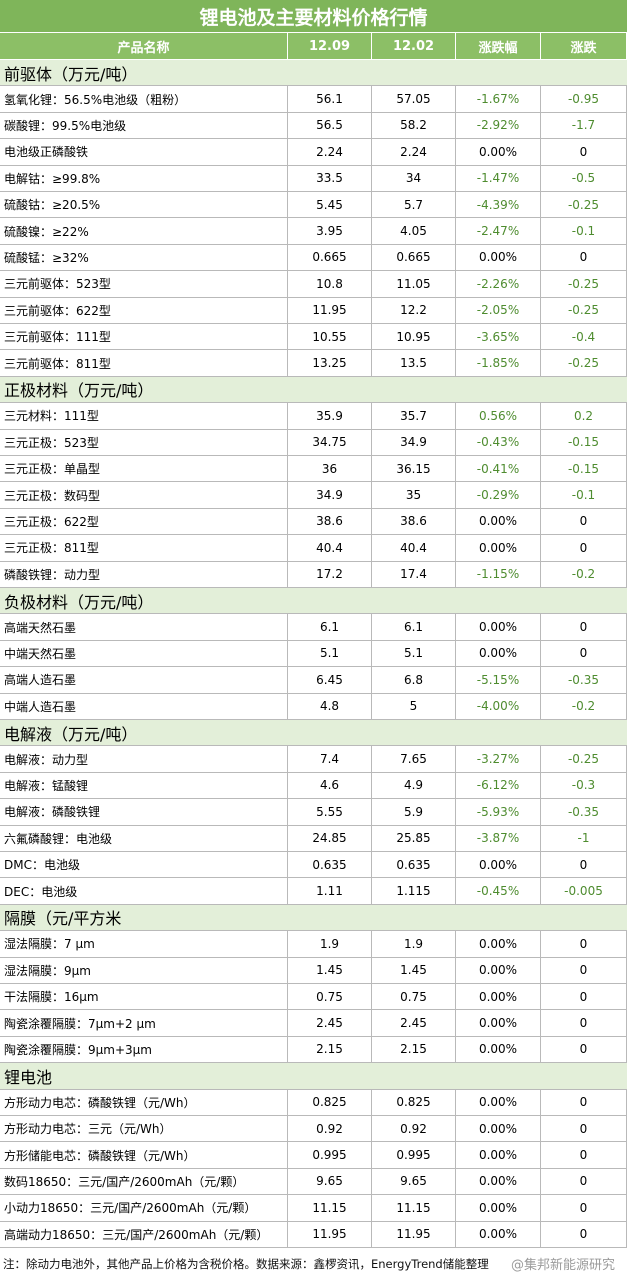  Describe the element at coordinates (144, 944) in the screenshot. I see `product-name: 湿法隔膜：7 μm` at that location.